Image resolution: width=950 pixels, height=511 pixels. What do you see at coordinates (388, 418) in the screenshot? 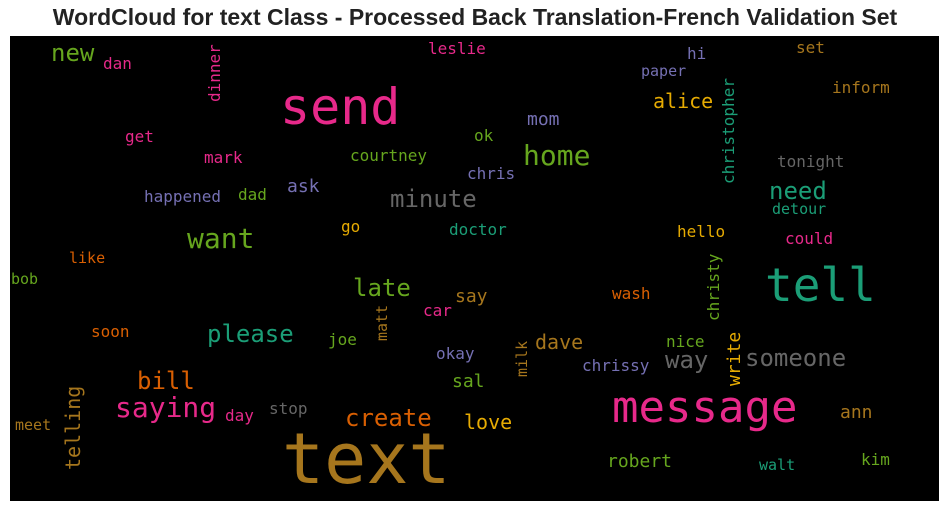
I see `cloud-word-create: create` at bounding box center [388, 418].